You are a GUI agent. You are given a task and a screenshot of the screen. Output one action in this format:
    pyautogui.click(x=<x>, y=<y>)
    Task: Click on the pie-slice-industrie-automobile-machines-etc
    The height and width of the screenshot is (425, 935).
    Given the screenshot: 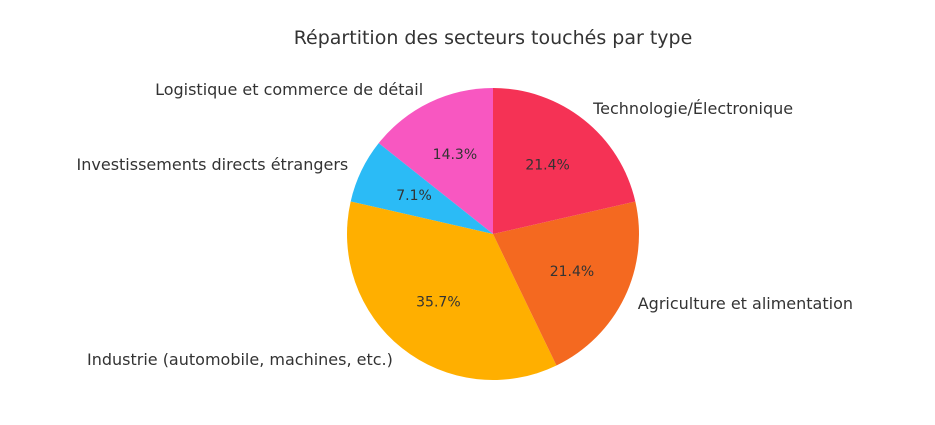 What is the action you would take?
    pyautogui.click(x=452, y=291)
    